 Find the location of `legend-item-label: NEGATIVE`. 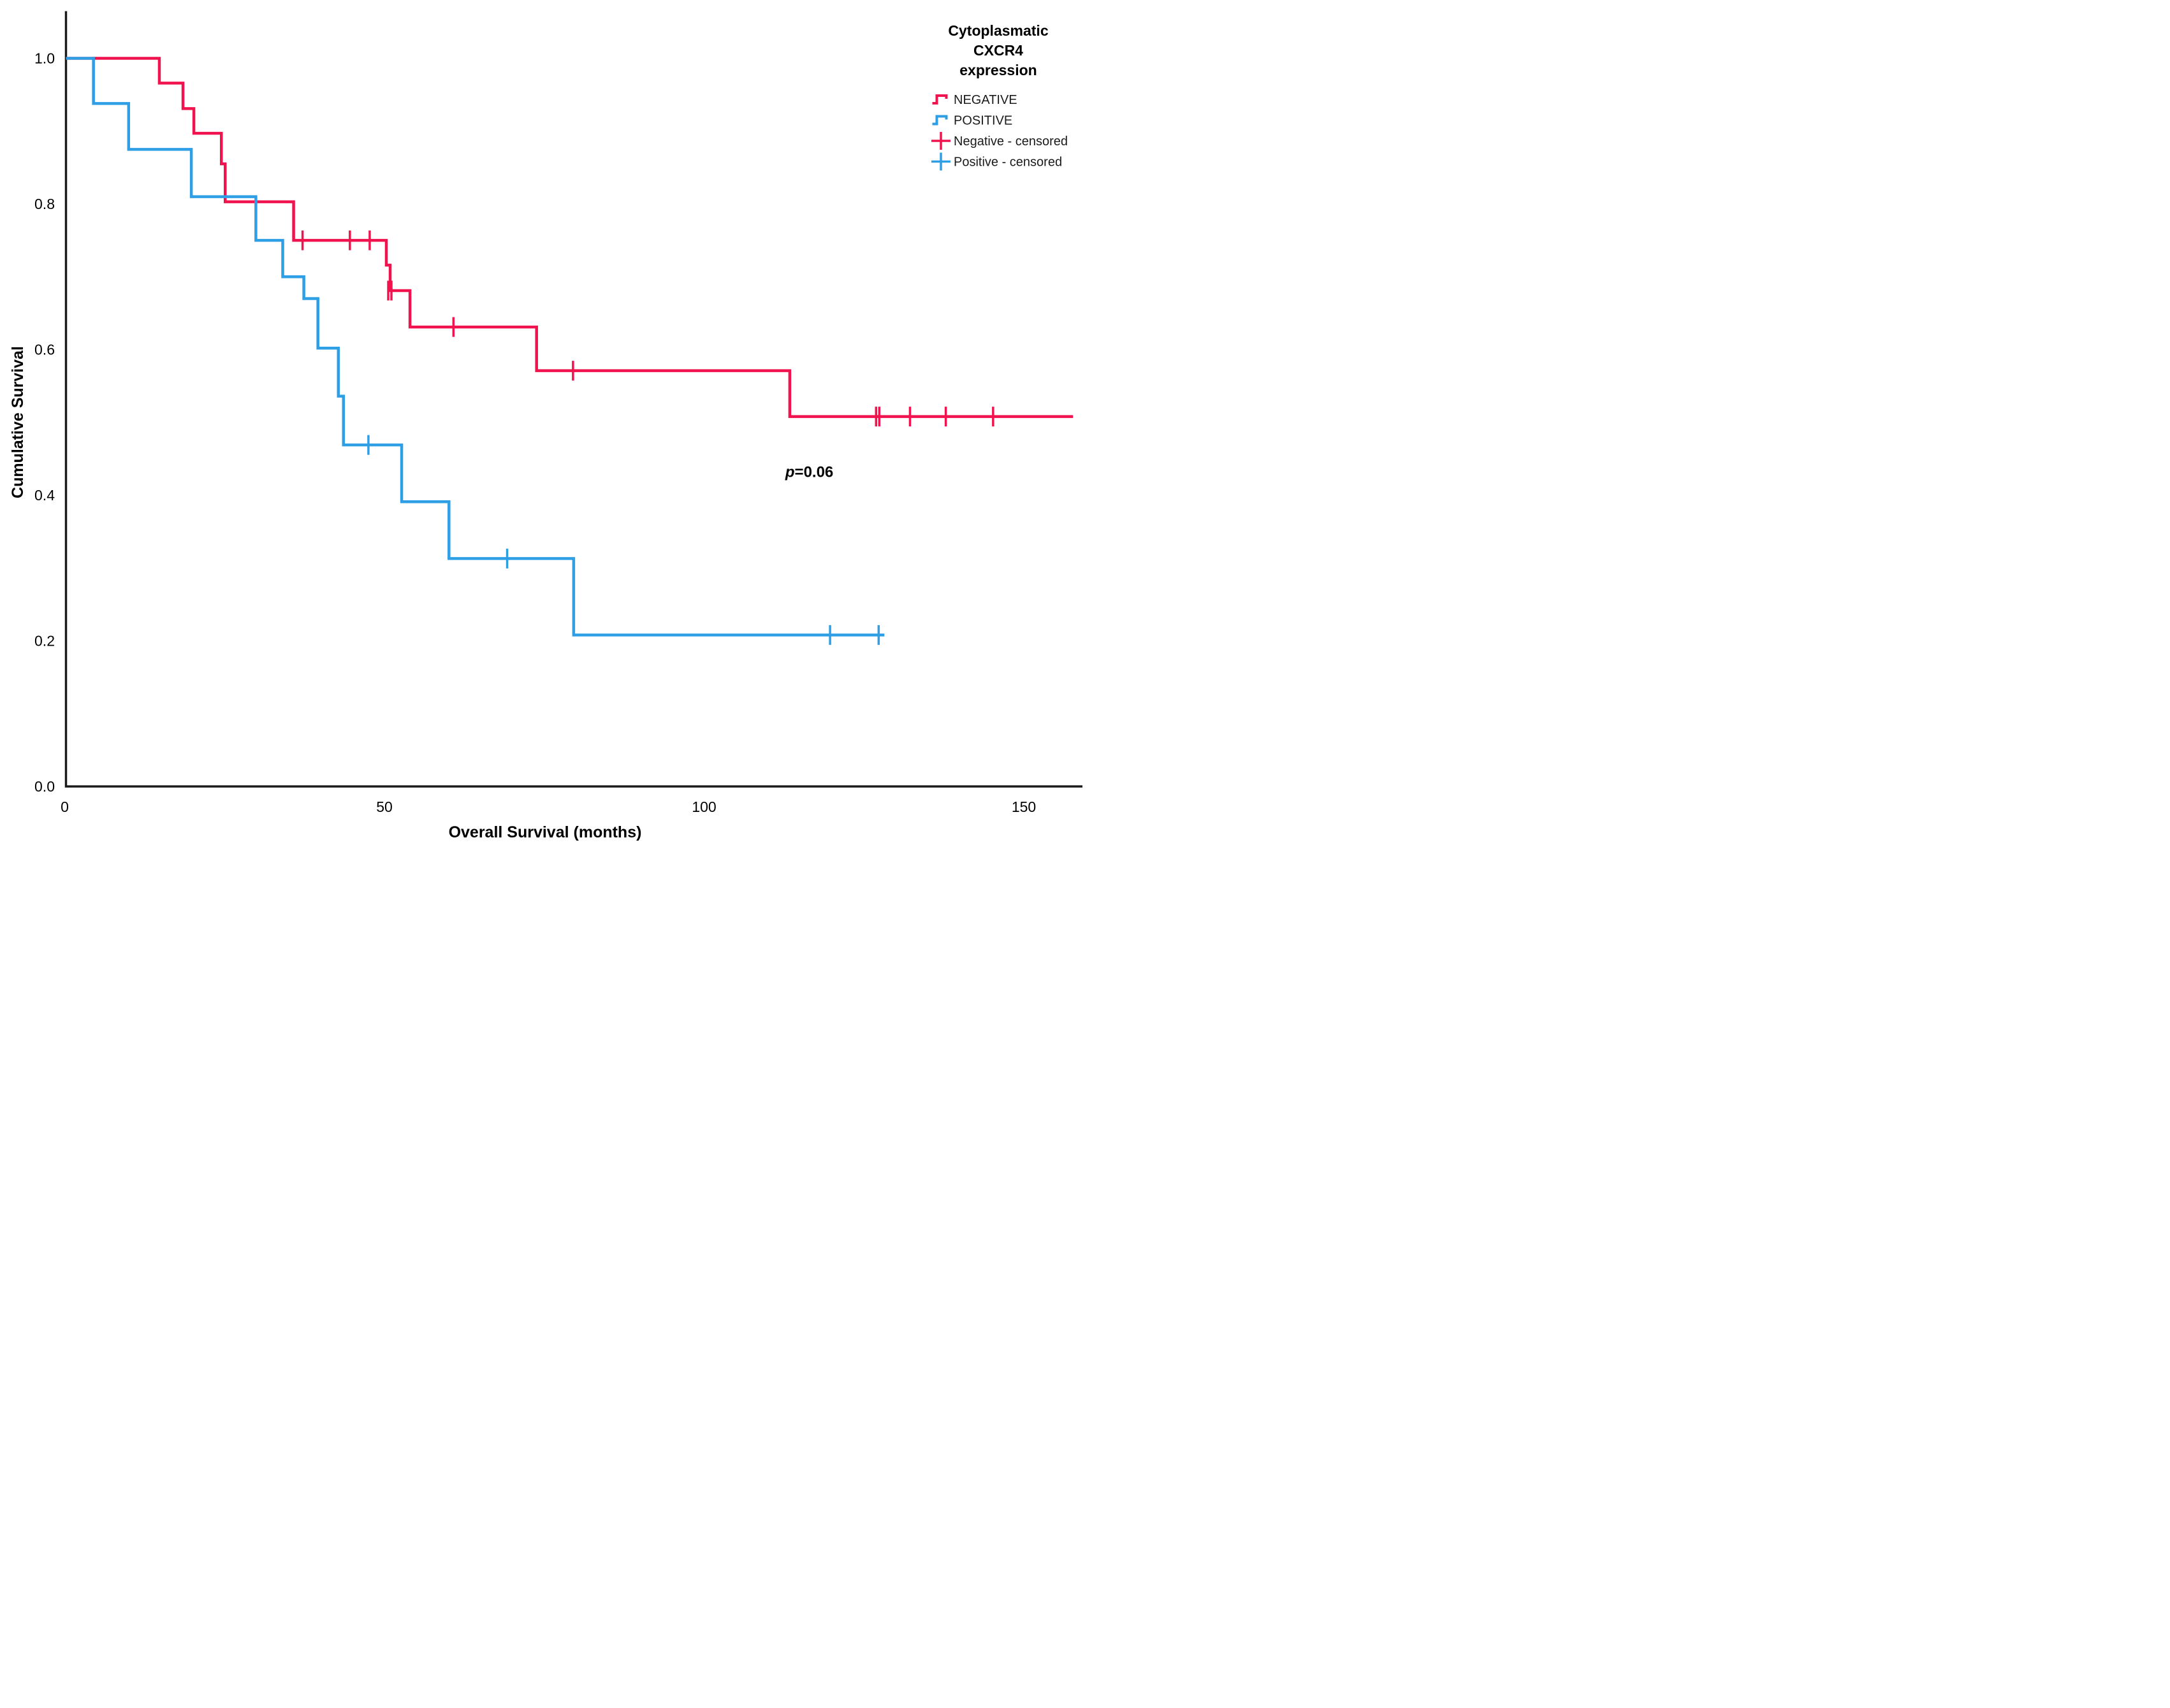

legend-item-label: NEGATIVE is located at coordinates (985, 100).